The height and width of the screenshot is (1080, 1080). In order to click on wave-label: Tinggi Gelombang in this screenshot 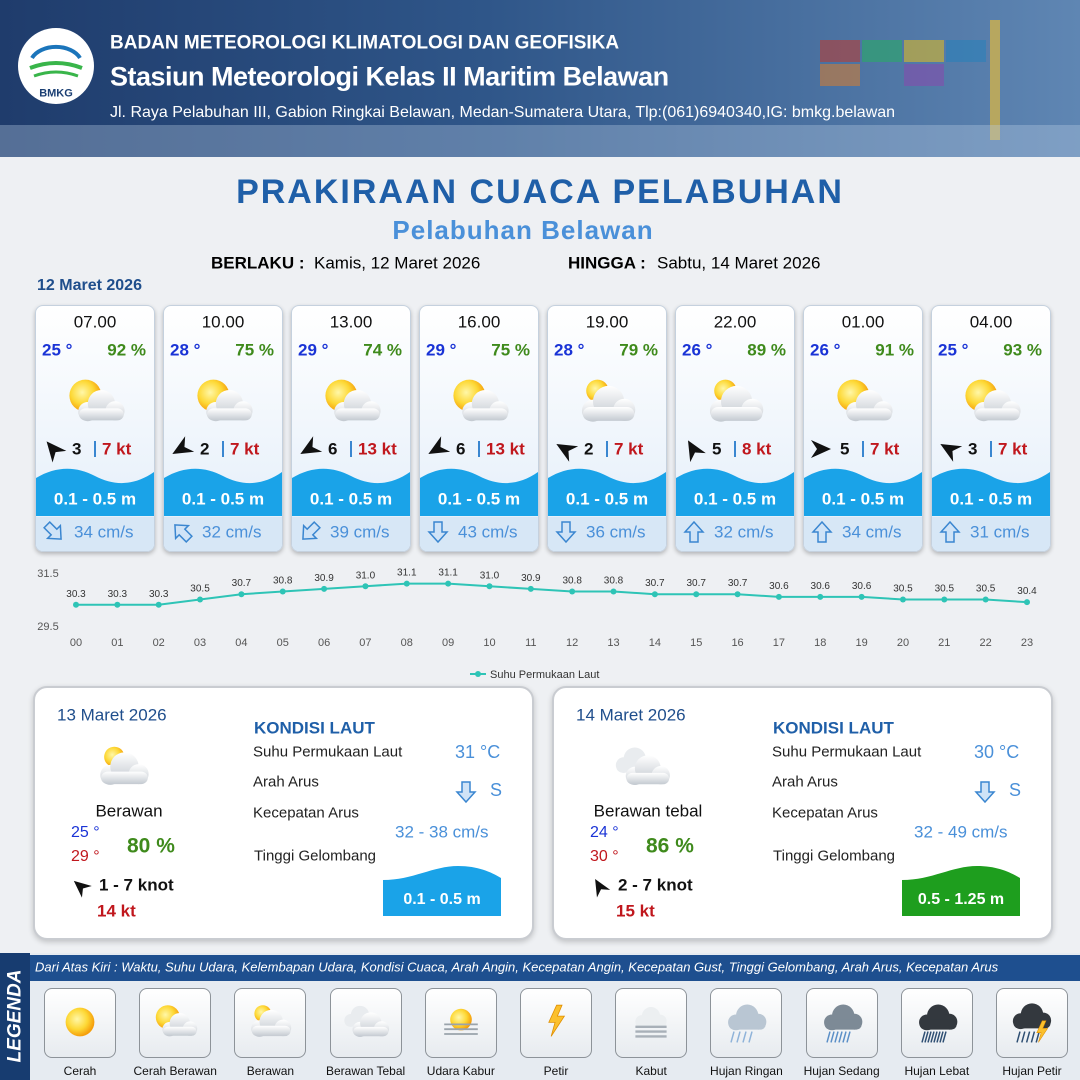, I will do `click(315, 856)`.